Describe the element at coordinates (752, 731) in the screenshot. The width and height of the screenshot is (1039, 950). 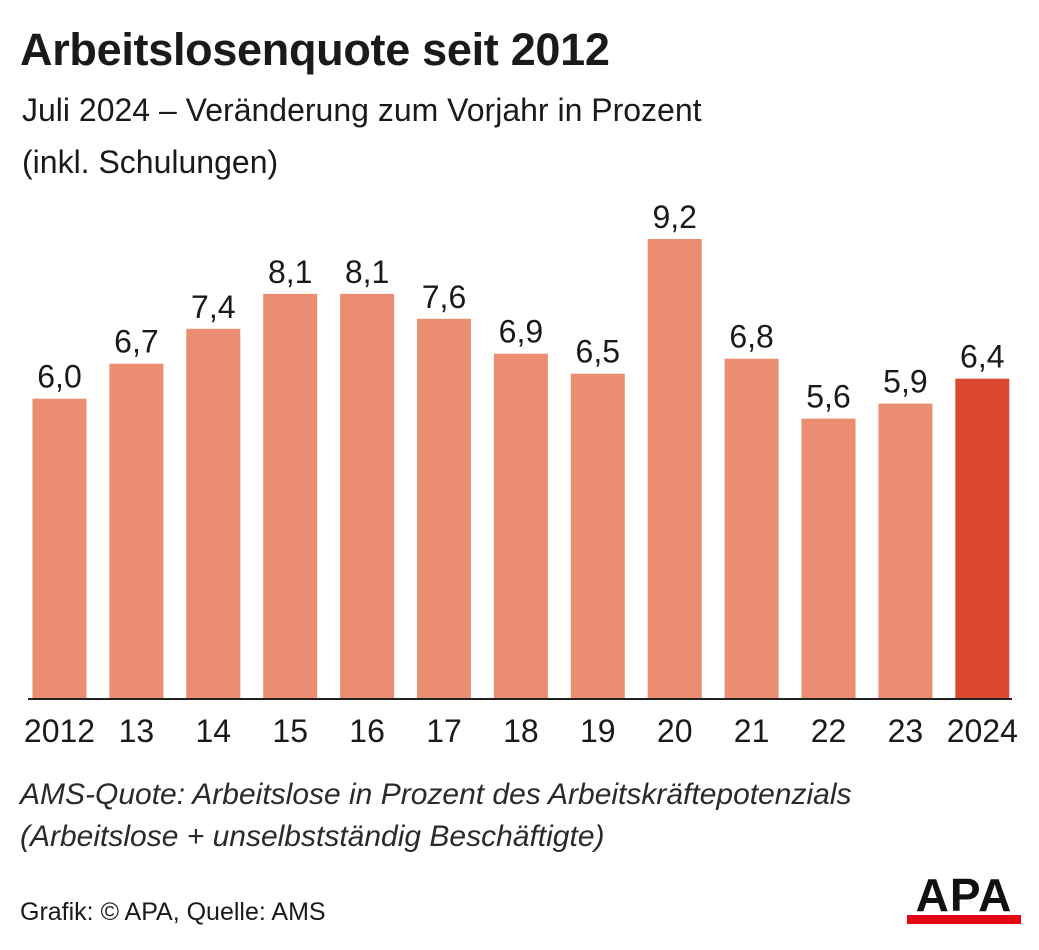
I see `x-tick-label-21: 21` at that location.